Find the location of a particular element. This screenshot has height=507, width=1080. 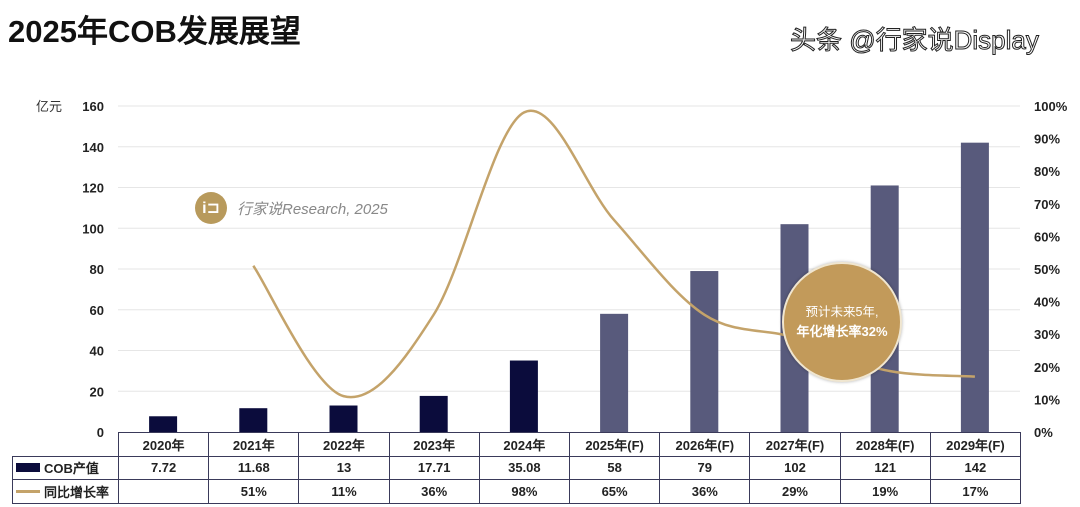

bar-2026年(F) is located at coordinates (704, 351).